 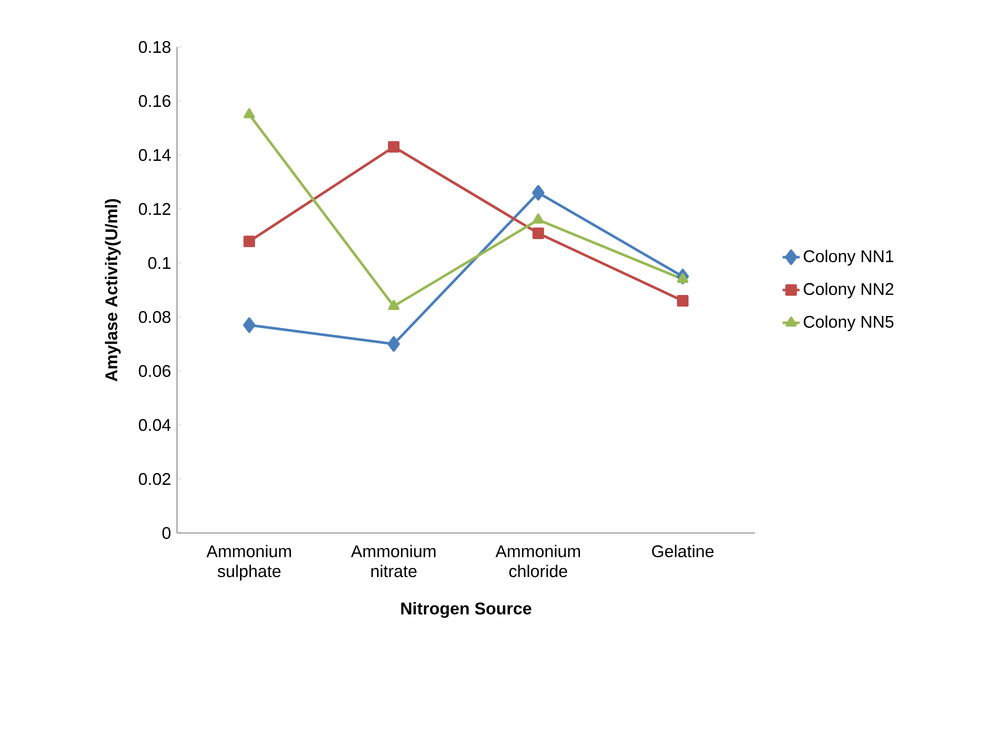 I want to click on y-tick-label: 0.14, so click(x=154, y=154).